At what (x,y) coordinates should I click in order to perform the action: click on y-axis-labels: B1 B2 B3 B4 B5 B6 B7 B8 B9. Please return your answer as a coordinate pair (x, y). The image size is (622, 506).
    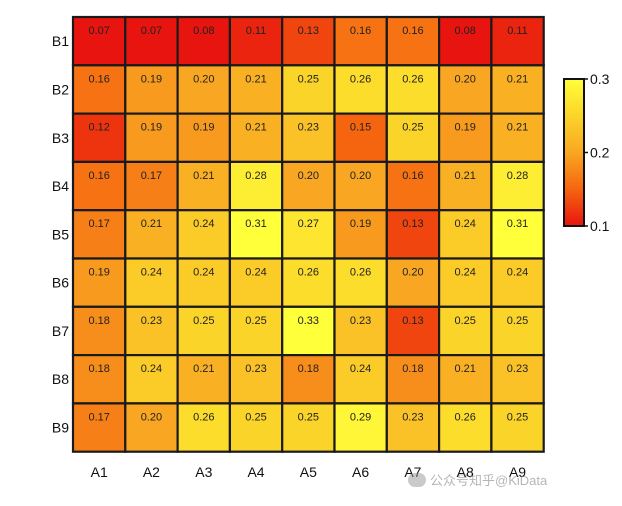
    Looking at the image, I should click on (60, 234).